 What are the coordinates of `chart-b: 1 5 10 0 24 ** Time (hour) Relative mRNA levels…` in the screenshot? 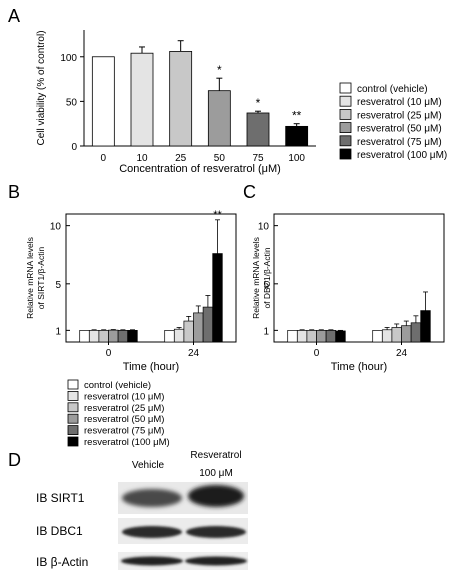 It's located at (131, 291).